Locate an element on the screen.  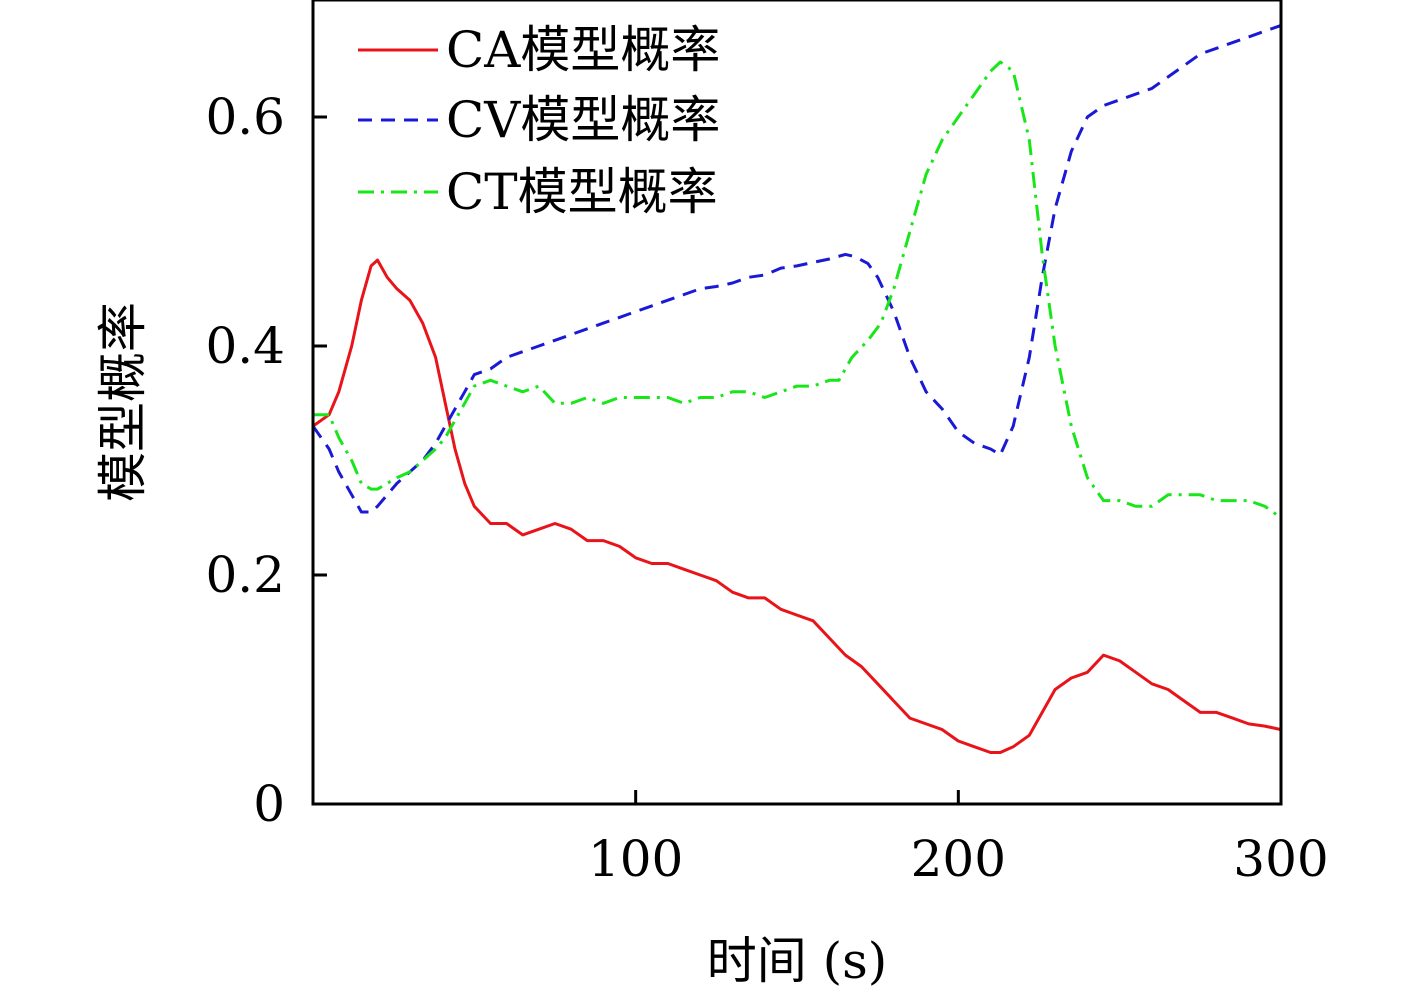
y-axis-label: 模型概率 is located at coordinates (123, 402).